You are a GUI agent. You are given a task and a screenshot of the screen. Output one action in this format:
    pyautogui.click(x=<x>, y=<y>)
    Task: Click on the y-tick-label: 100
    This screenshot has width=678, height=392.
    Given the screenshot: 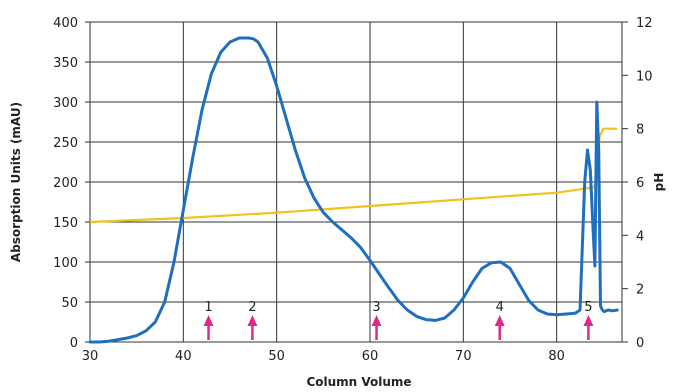 What is the action you would take?
    pyautogui.click(x=65, y=263)
    